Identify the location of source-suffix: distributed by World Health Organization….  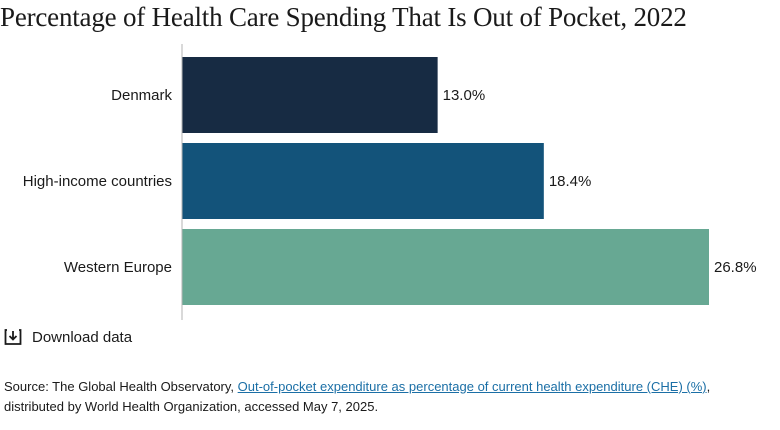
(191, 406).